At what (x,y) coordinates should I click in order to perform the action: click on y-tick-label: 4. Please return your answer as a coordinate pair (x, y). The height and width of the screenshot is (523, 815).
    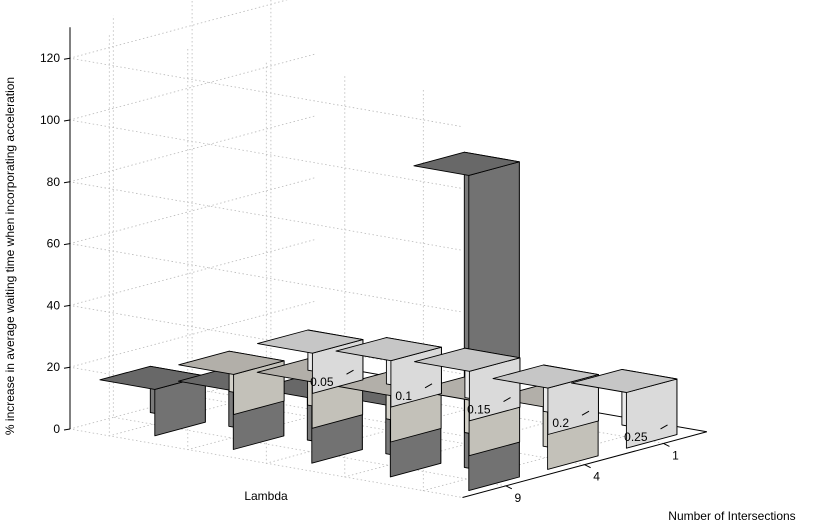
    Looking at the image, I should click on (596, 477).